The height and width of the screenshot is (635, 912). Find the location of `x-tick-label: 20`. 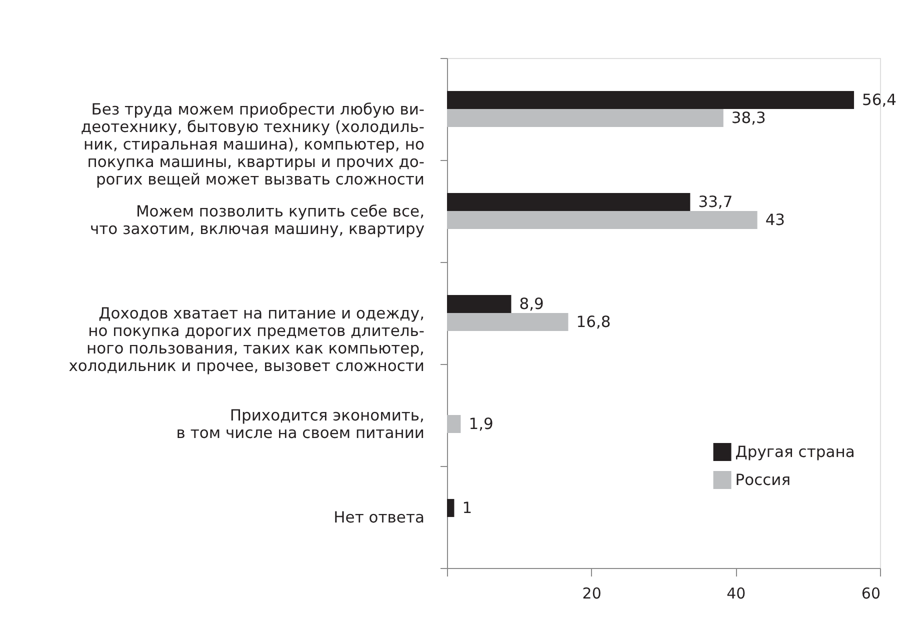

x-tick-label: 20 is located at coordinates (592, 593).